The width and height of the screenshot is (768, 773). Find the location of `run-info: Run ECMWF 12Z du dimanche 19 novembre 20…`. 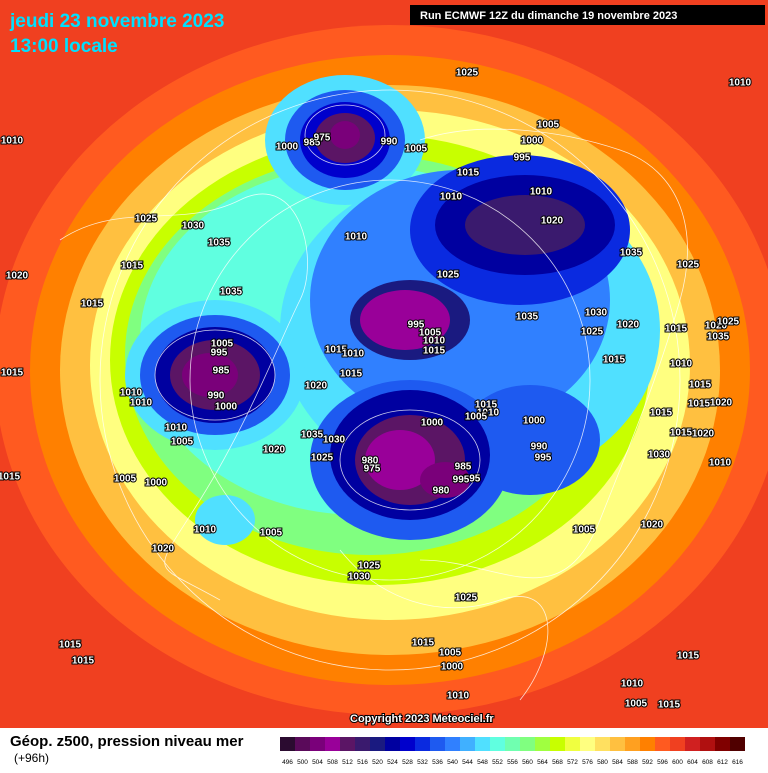

run-info: Run ECMWF 12Z du dimanche 19 novembre 20… is located at coordinates (548, 16).